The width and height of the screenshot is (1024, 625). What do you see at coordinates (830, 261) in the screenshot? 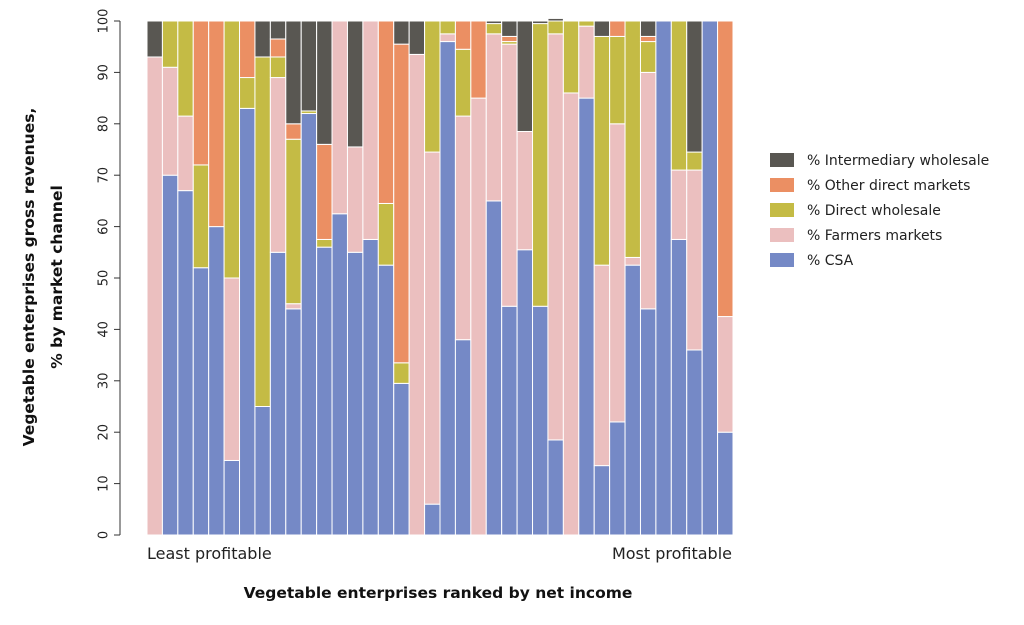
I see `legend-label-csa: % CSA` at bounding box center [830, 261].